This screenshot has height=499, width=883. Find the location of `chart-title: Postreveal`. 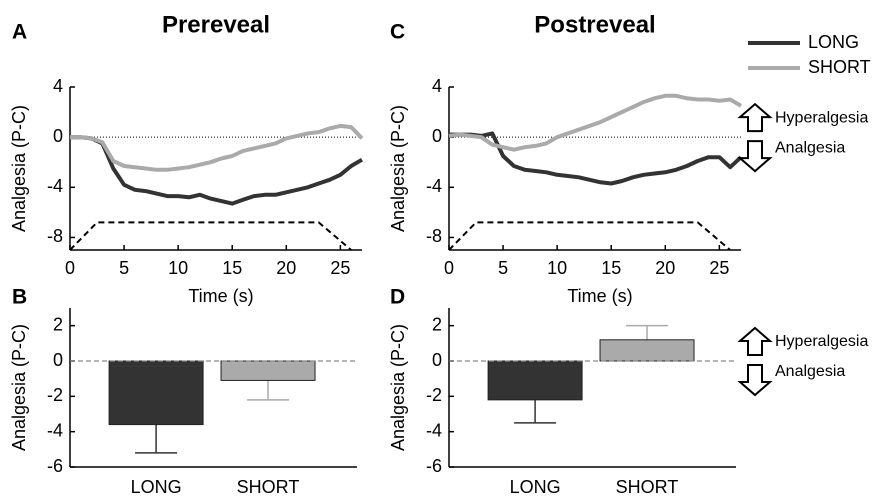

chart-title: Postreveal is located at coordinates (594, 24).